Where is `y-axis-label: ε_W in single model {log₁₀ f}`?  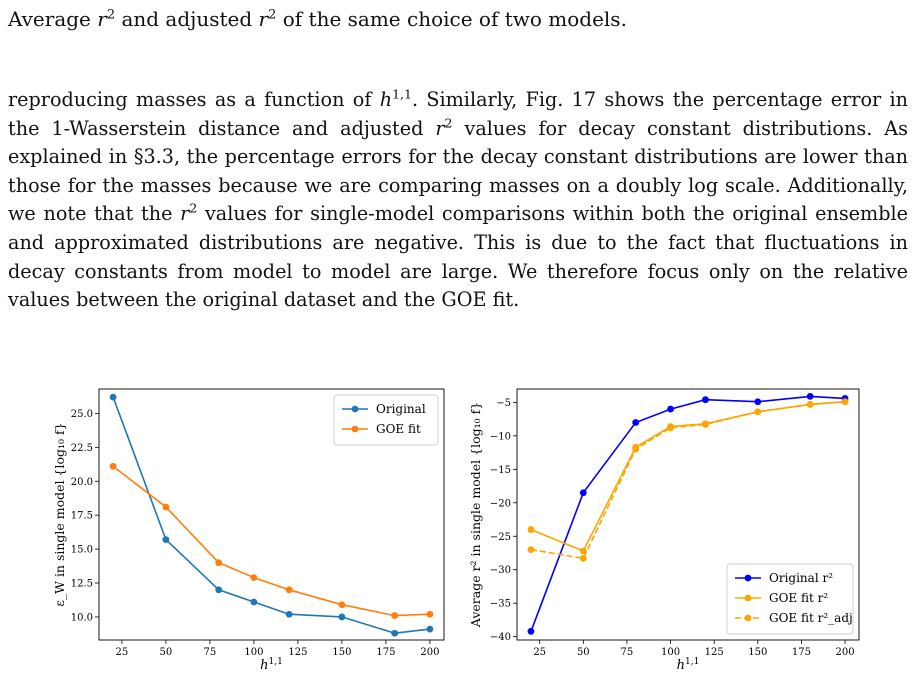
y-axis-label: ε_W in single model {log₁₀ f} is located at coordinates (59, 514).